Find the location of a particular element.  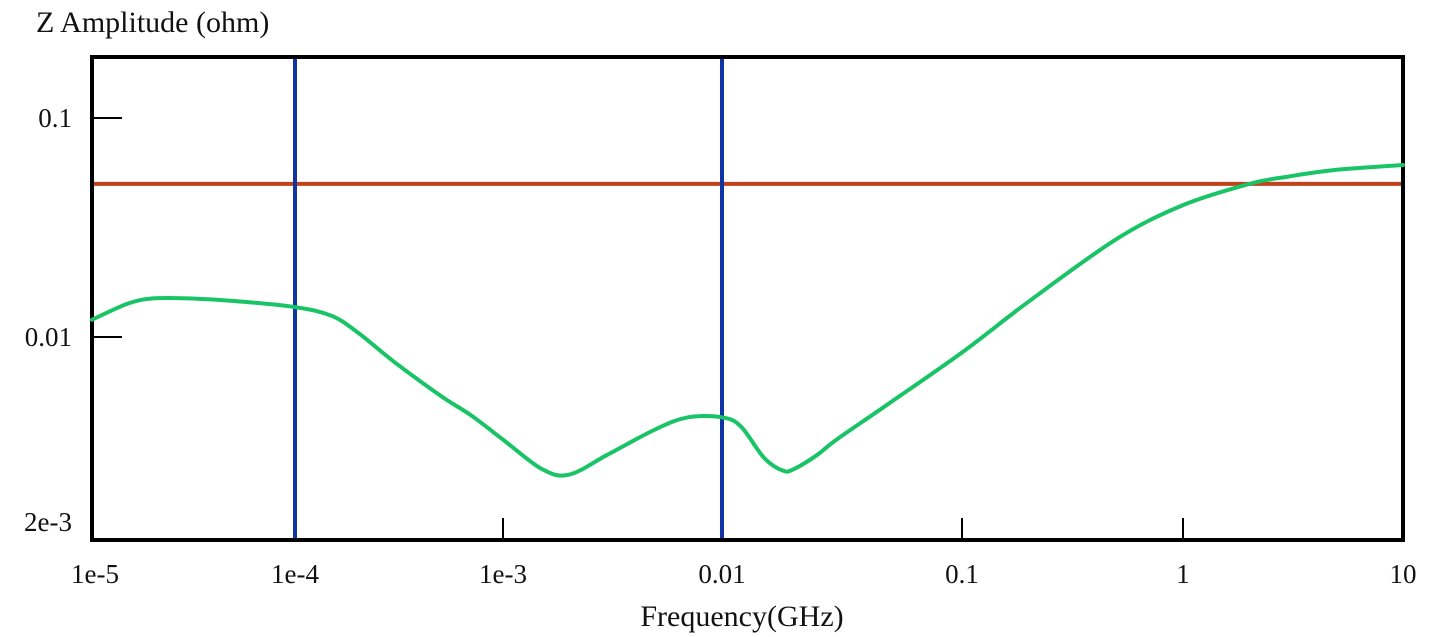

x-tick-label-5: 1 is located at coordinates (1183, 574).